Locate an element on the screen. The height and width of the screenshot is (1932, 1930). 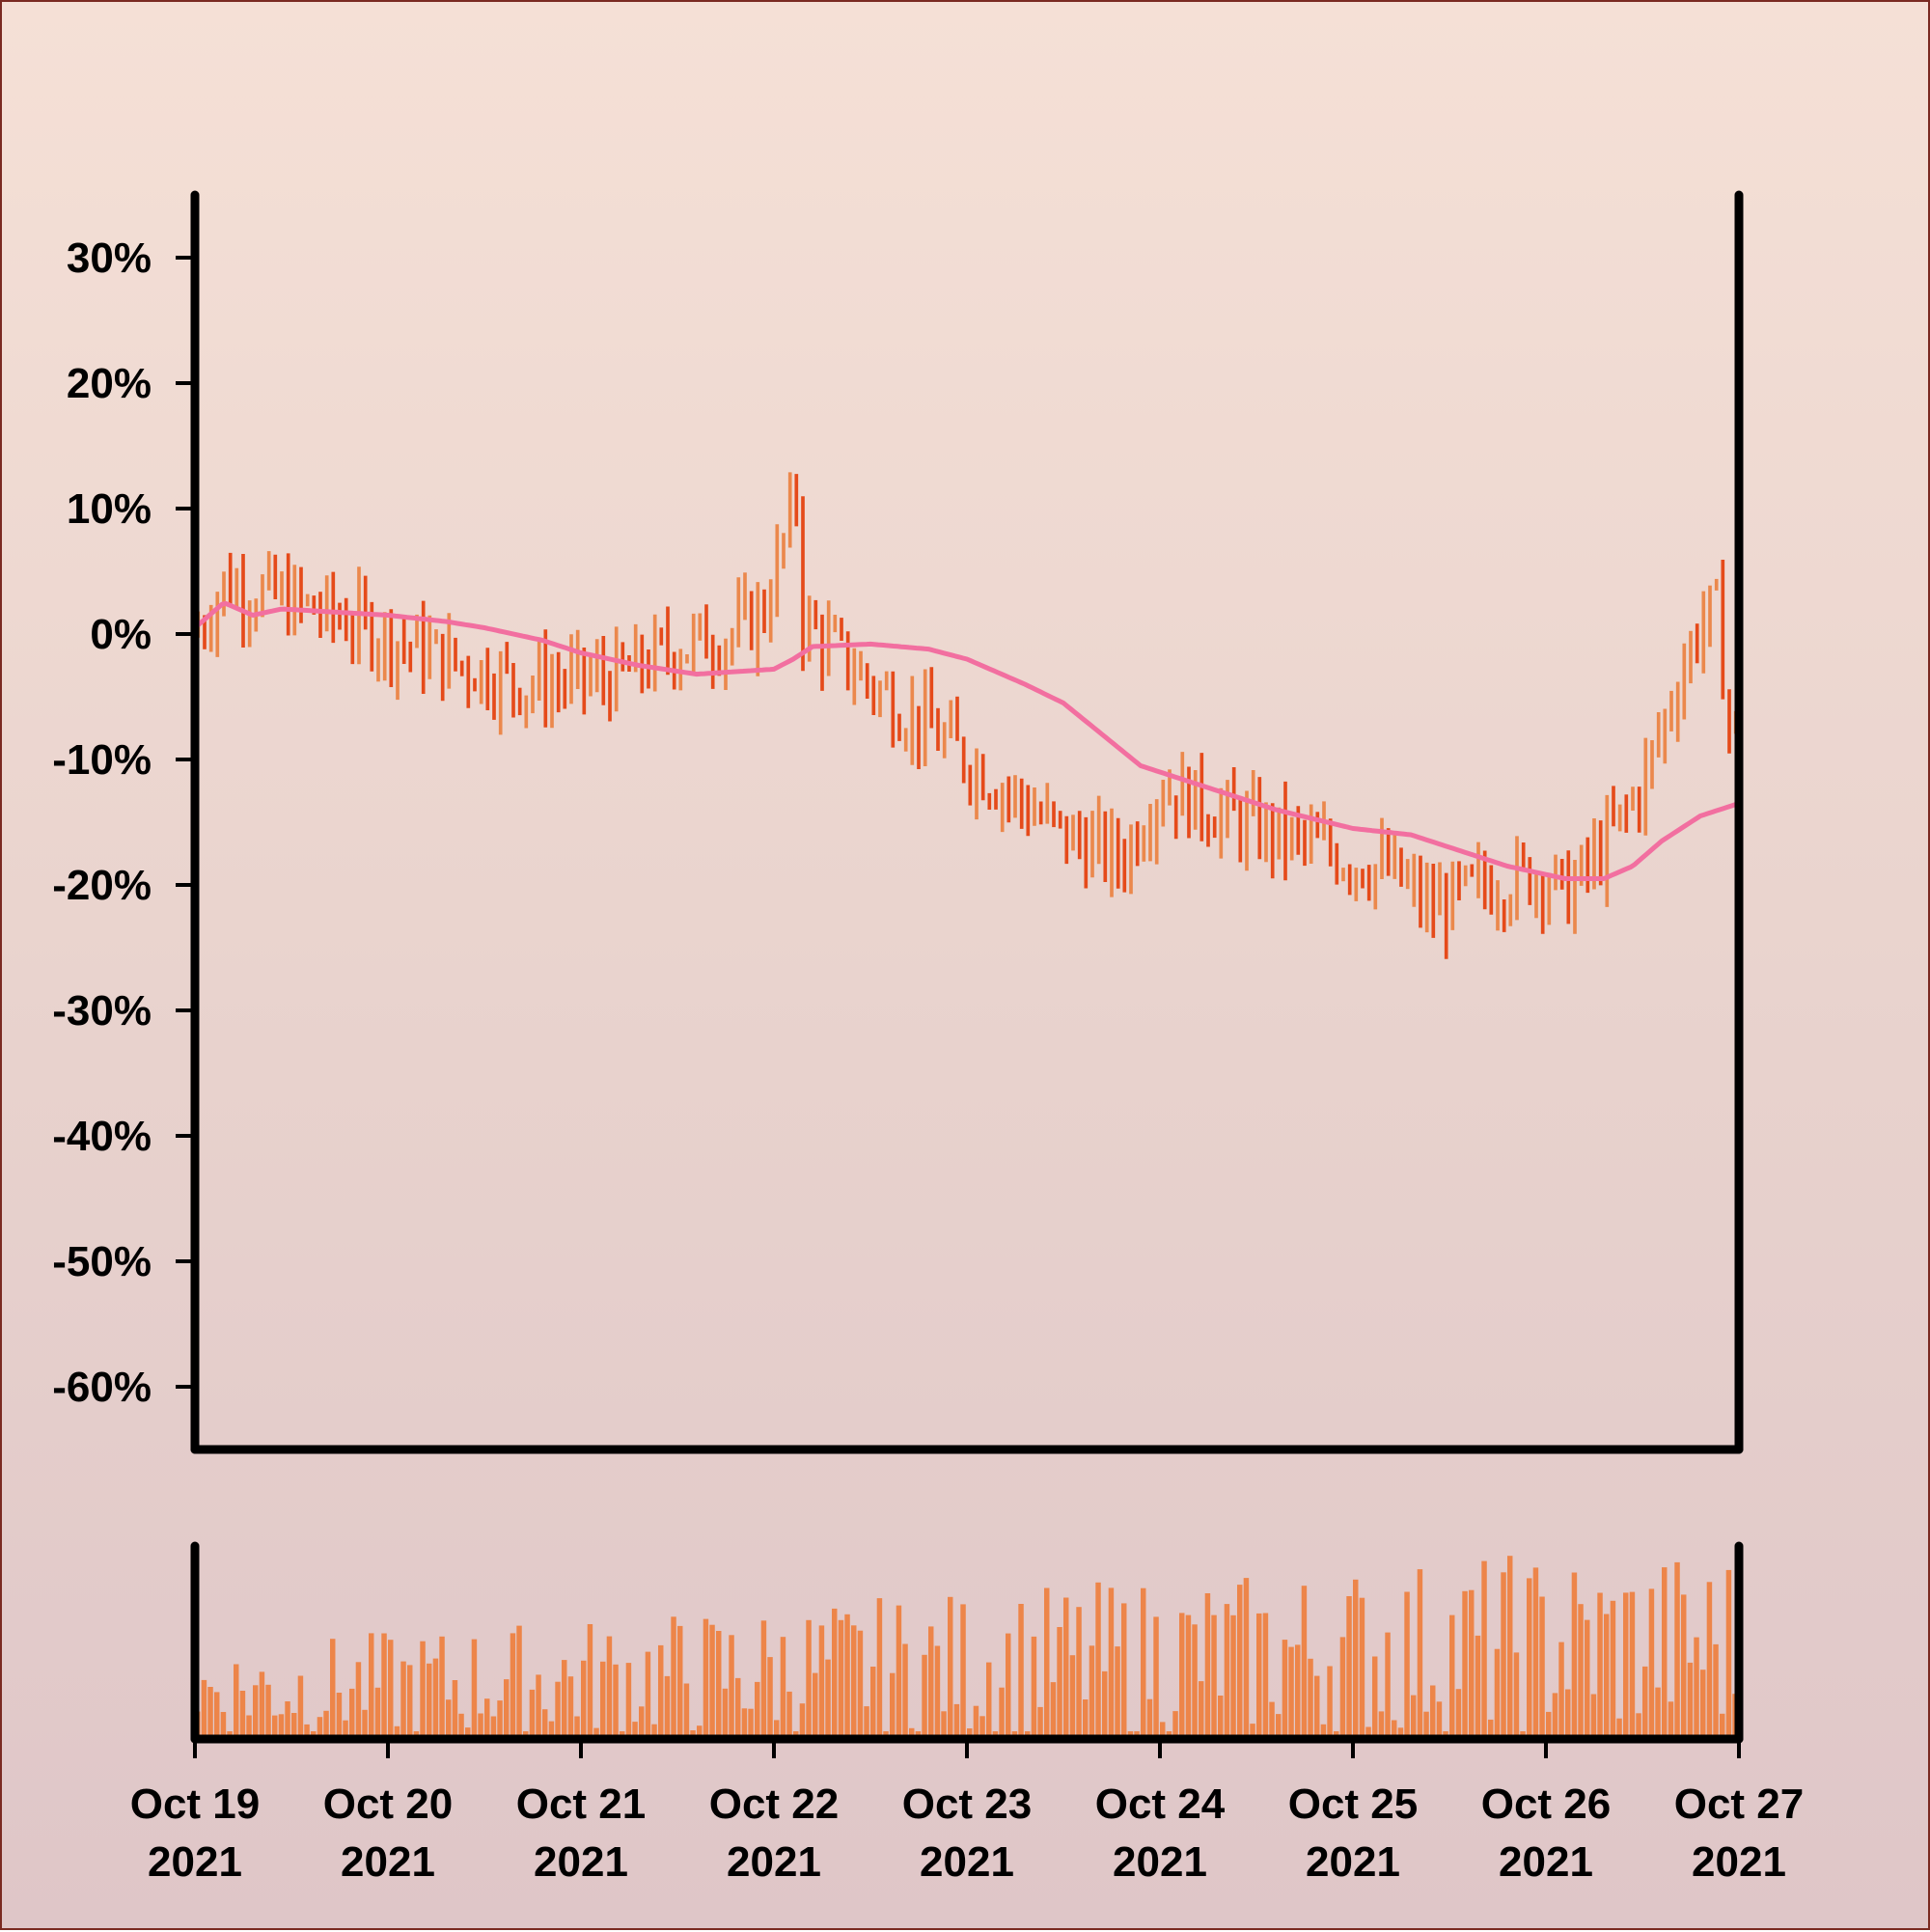
y-tick-label: 20% is located at coordinates (109, 383).